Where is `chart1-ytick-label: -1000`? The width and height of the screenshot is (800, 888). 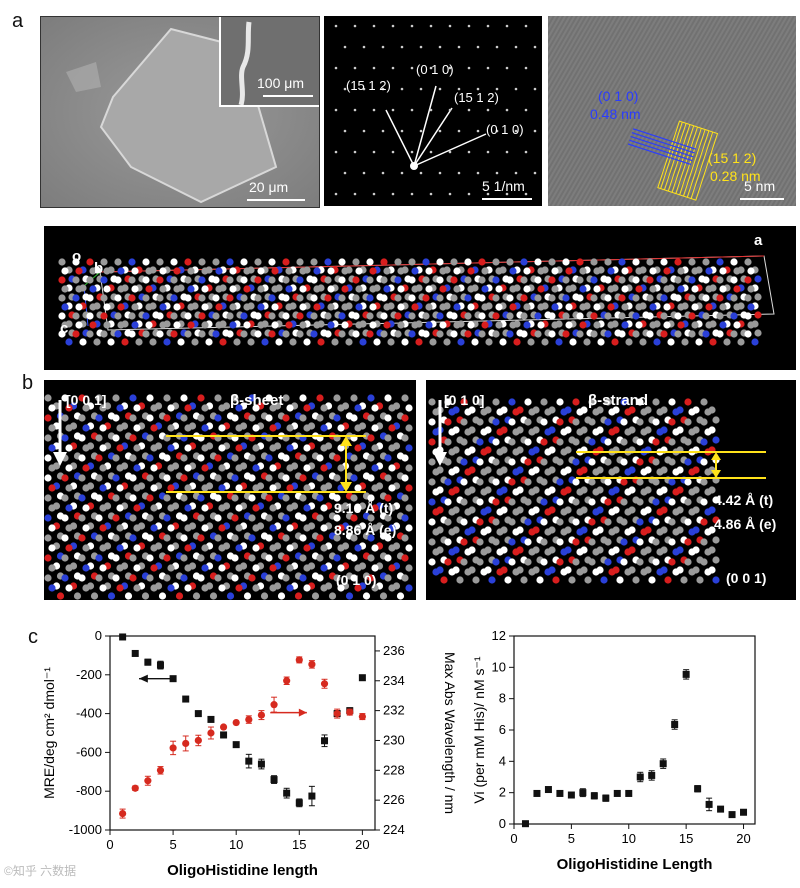 chart1-ytick-label: -1000 is located at coordinates (85, 829).